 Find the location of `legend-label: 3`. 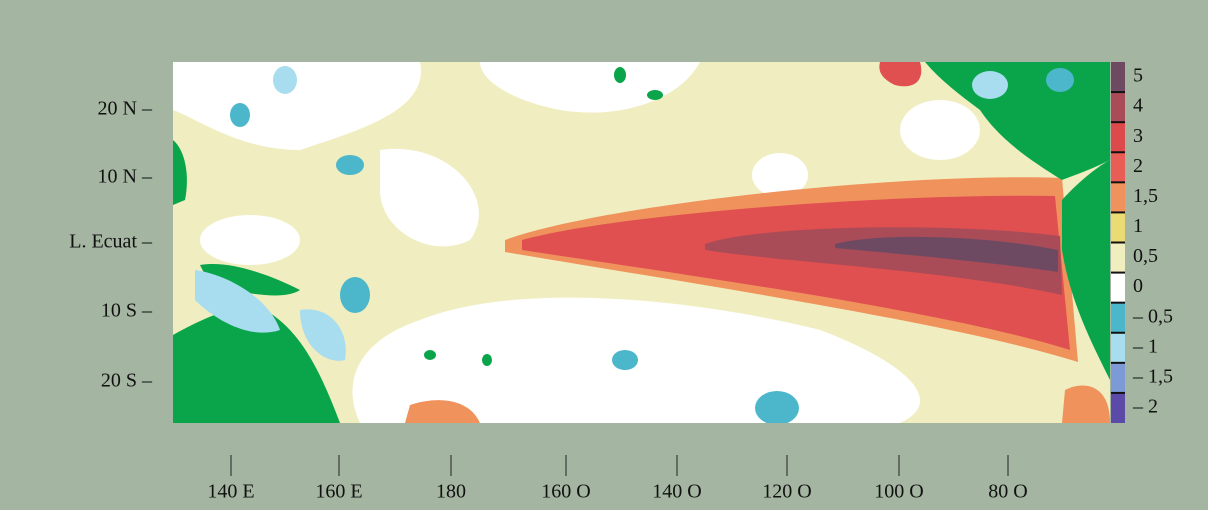

legend-label: 3 is located at coordinates (1138, 136).